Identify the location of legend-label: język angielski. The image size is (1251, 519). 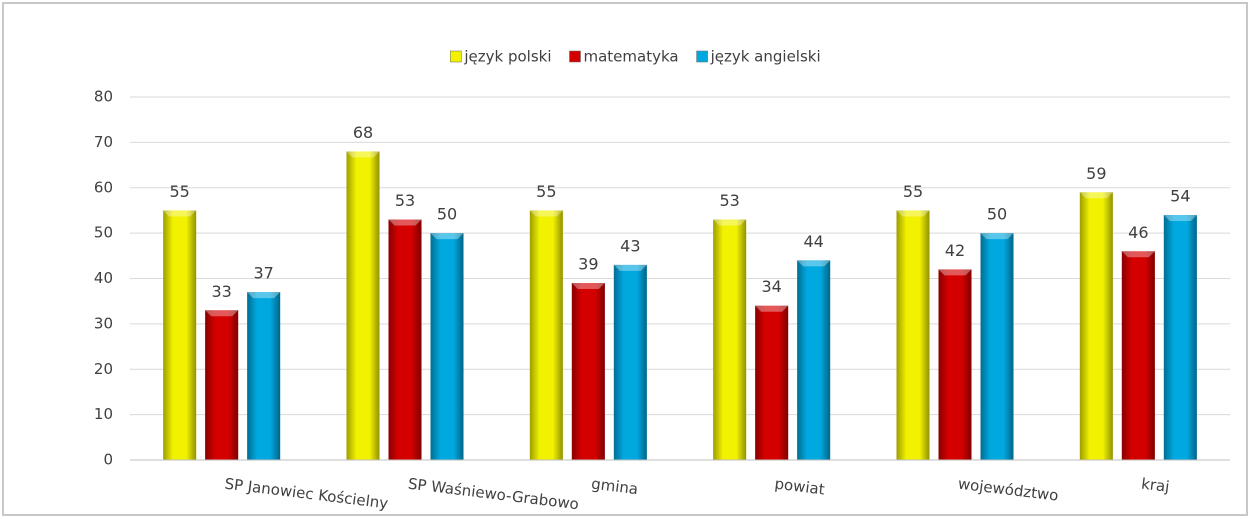
(765, 57).